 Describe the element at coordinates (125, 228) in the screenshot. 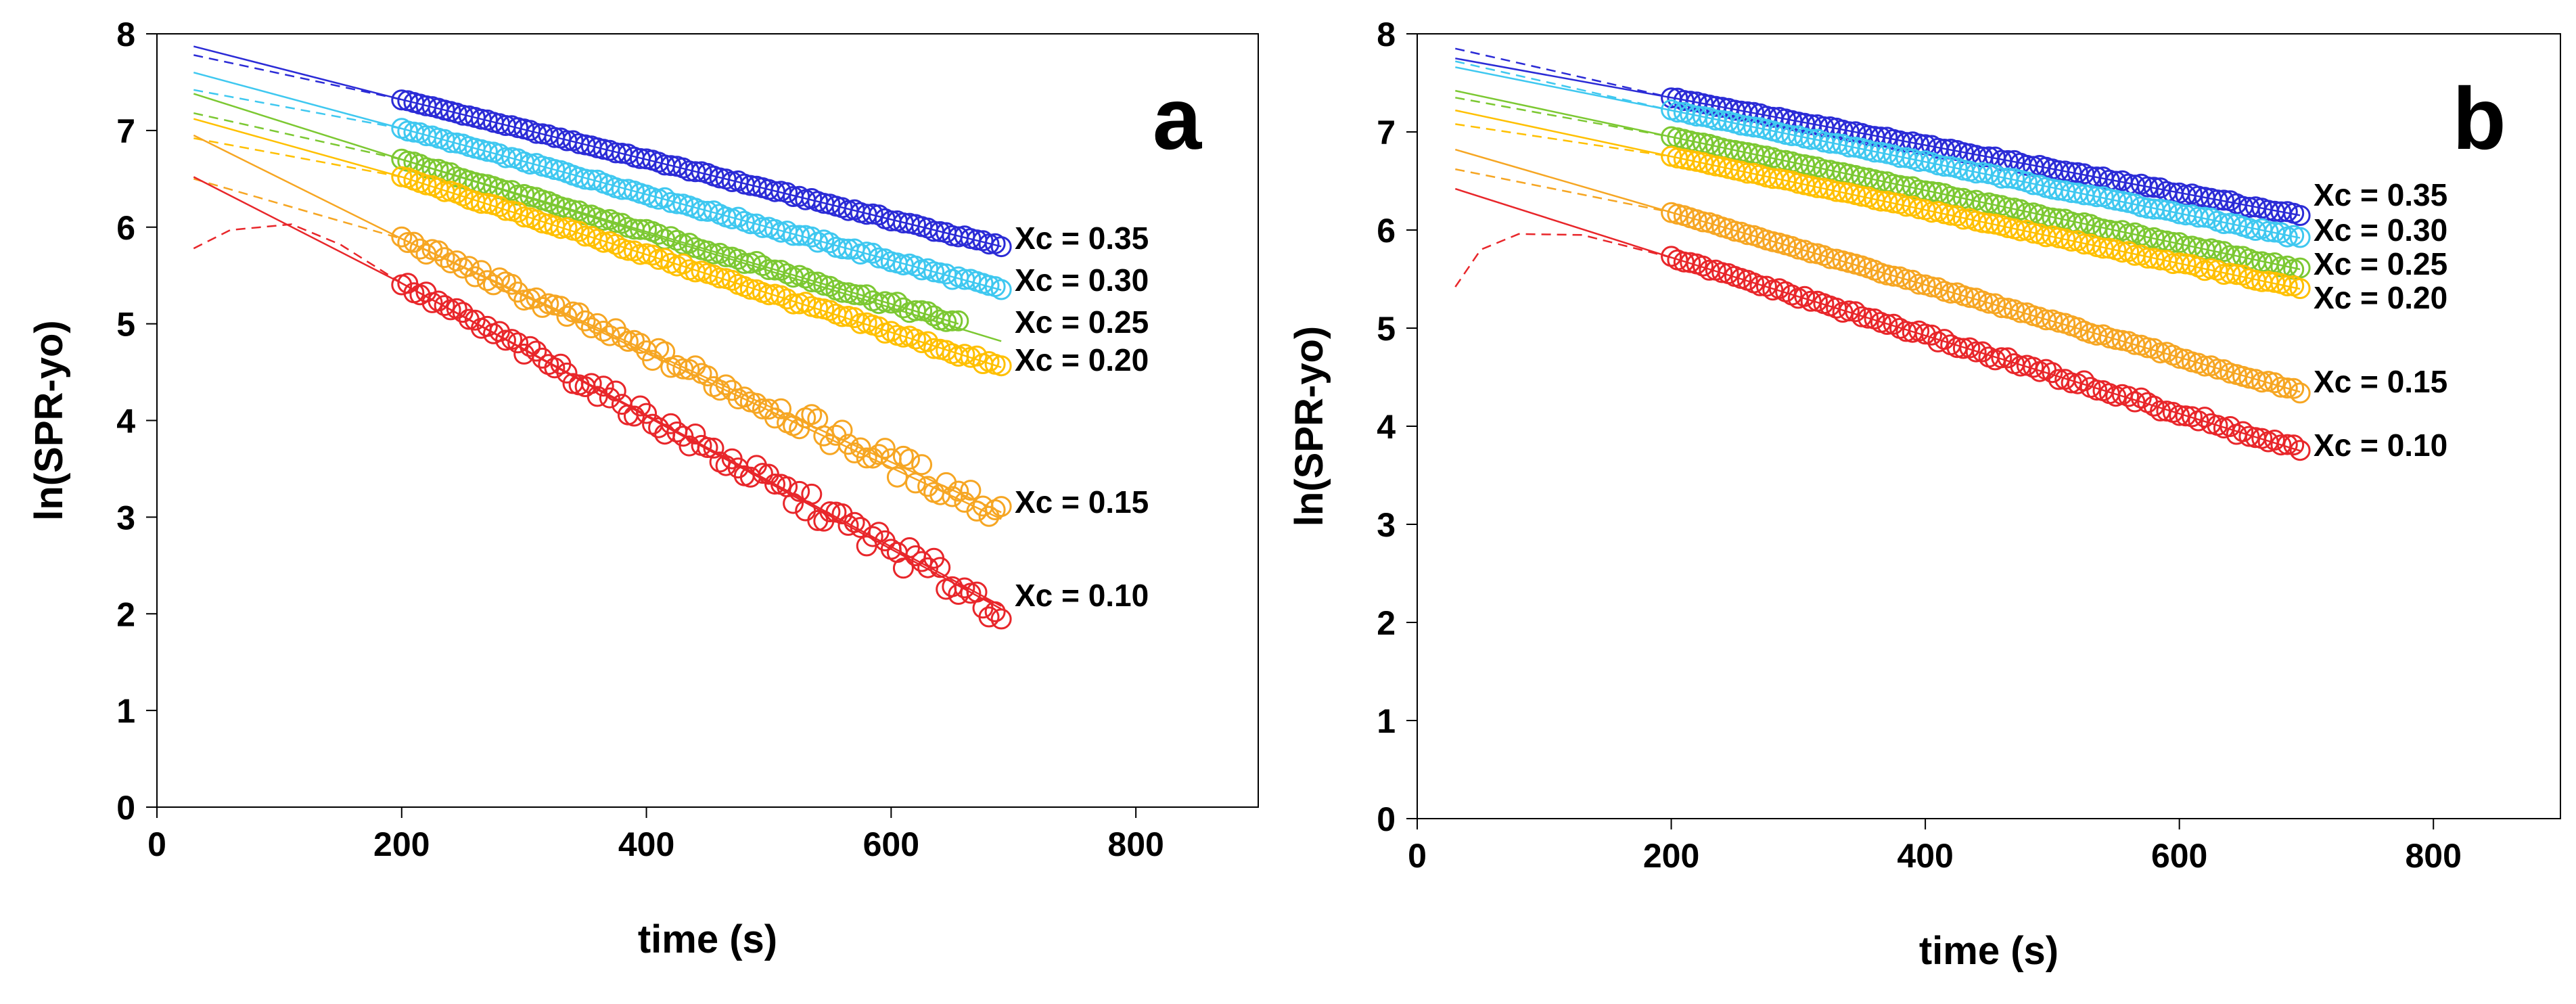

I see `panel-a-y-tick-label: 6` at that location.